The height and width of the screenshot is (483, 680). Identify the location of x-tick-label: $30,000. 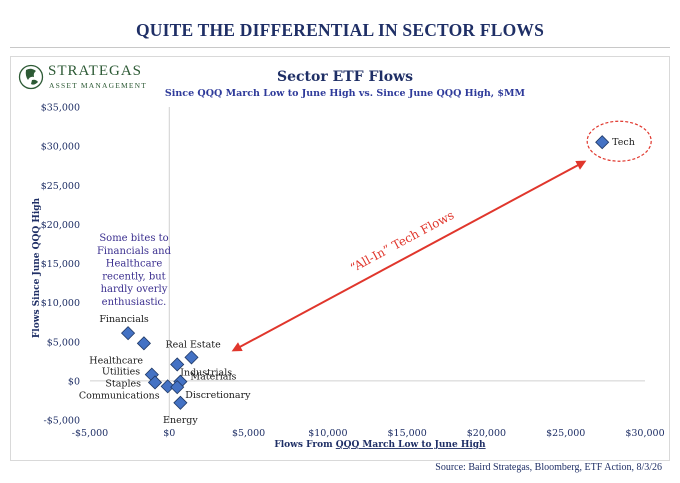
(644, 433).